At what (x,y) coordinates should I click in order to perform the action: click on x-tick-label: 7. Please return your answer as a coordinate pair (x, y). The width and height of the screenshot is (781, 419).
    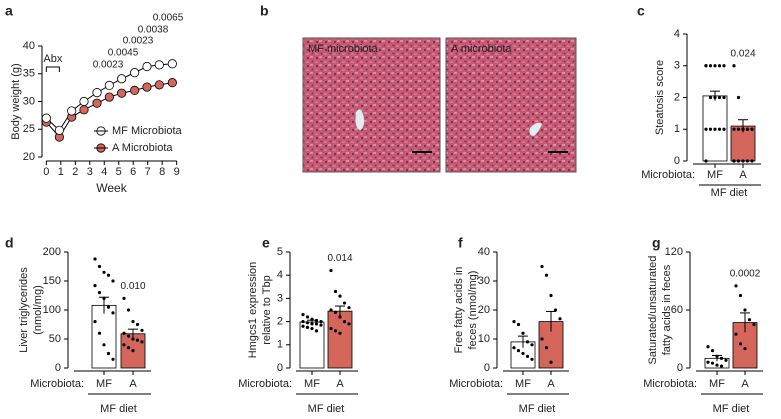
    Looking at the image, I should click on (148, 172).